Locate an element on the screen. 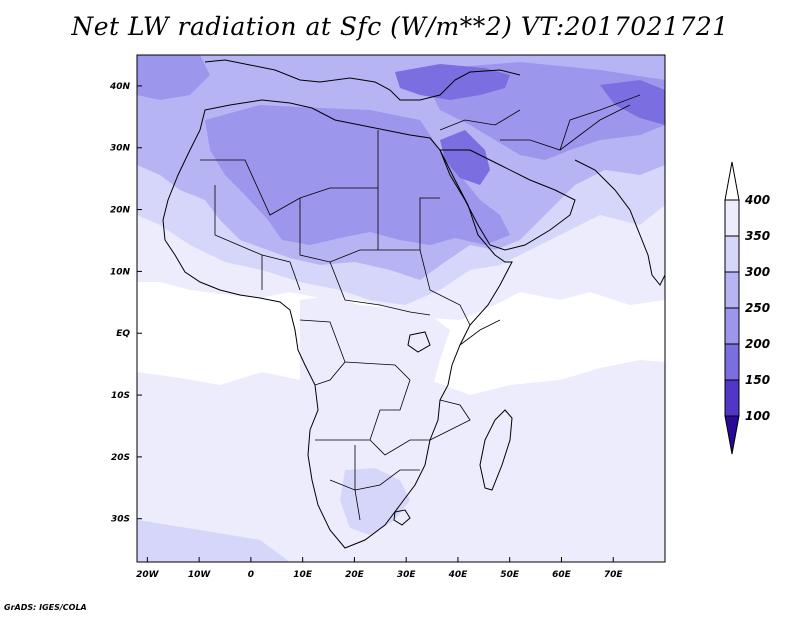  field-150-200-iran is located at coordinates (632, 102).